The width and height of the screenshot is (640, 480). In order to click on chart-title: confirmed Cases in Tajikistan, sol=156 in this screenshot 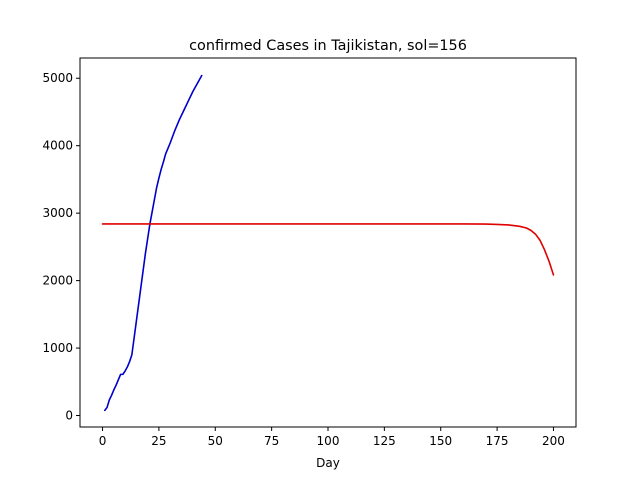, I will do `click(328, 46)`.